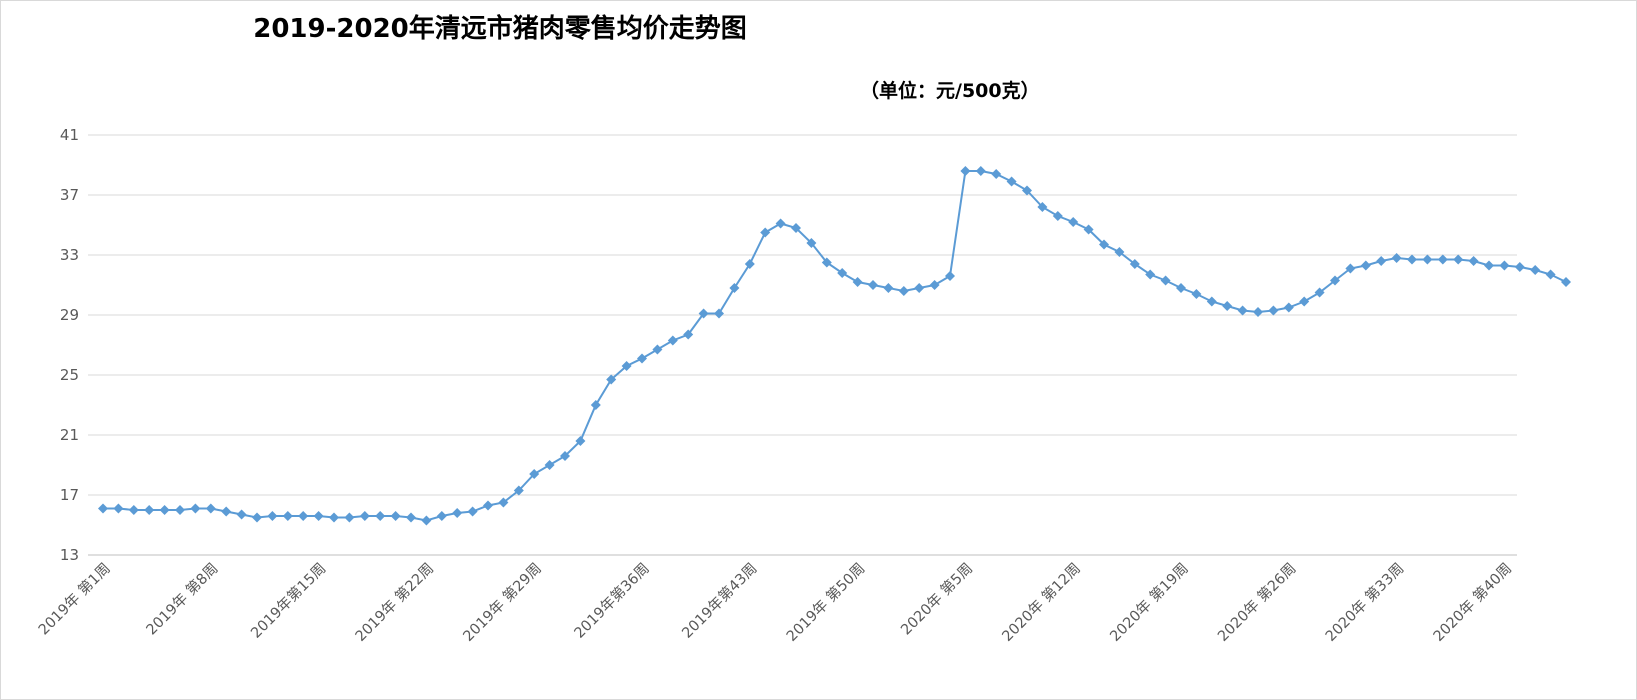 The height and width of the screenshot is (700, 1637). Describe the element at coordinates (1149, 602) in the screenshot. I see `x-tick-label: 2020年 第19周` at that location.